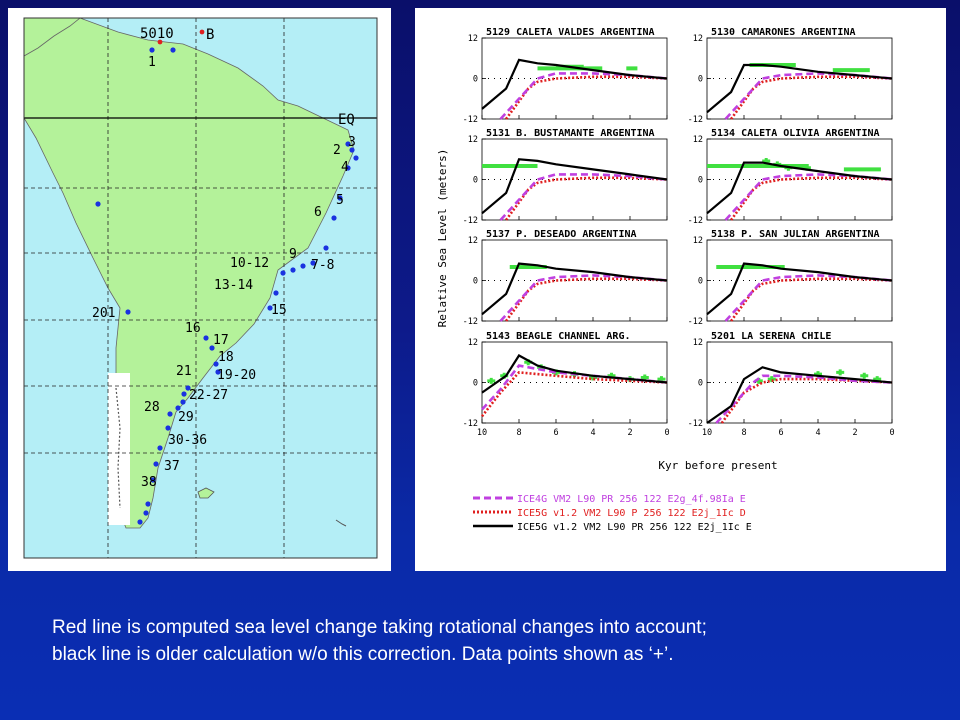 The height and width of the screenshot is (720, 960). What do you see at coordinates (210, 35) in the screenshot?
I see `map-label-b: B` at bounding box center [210, 35].